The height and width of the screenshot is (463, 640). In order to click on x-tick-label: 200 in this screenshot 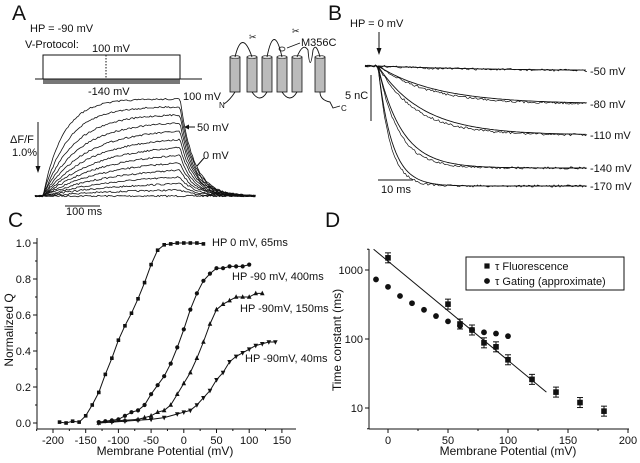, I will do `click(628, 441)`.